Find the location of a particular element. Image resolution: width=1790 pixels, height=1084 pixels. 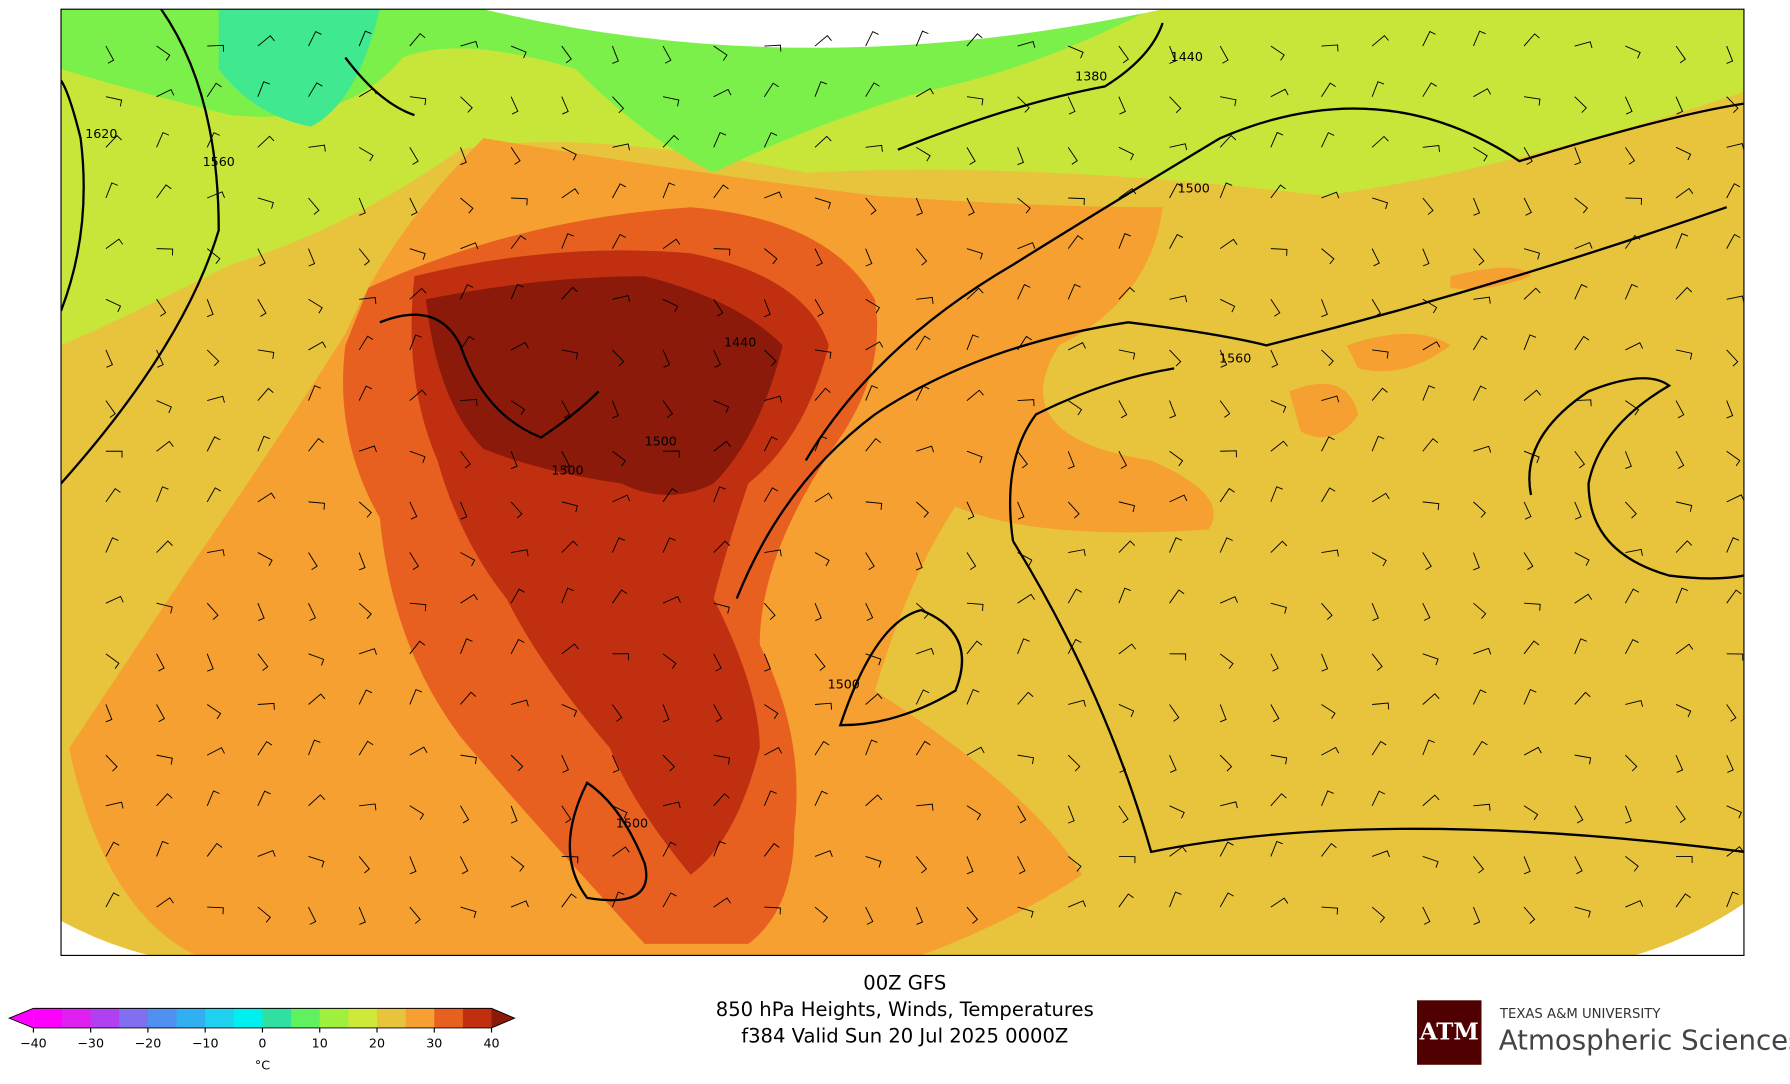

colorbar: −40 −30 −20 −10 0 10 20 30 40 °C is located at coordinates (261, 1039).